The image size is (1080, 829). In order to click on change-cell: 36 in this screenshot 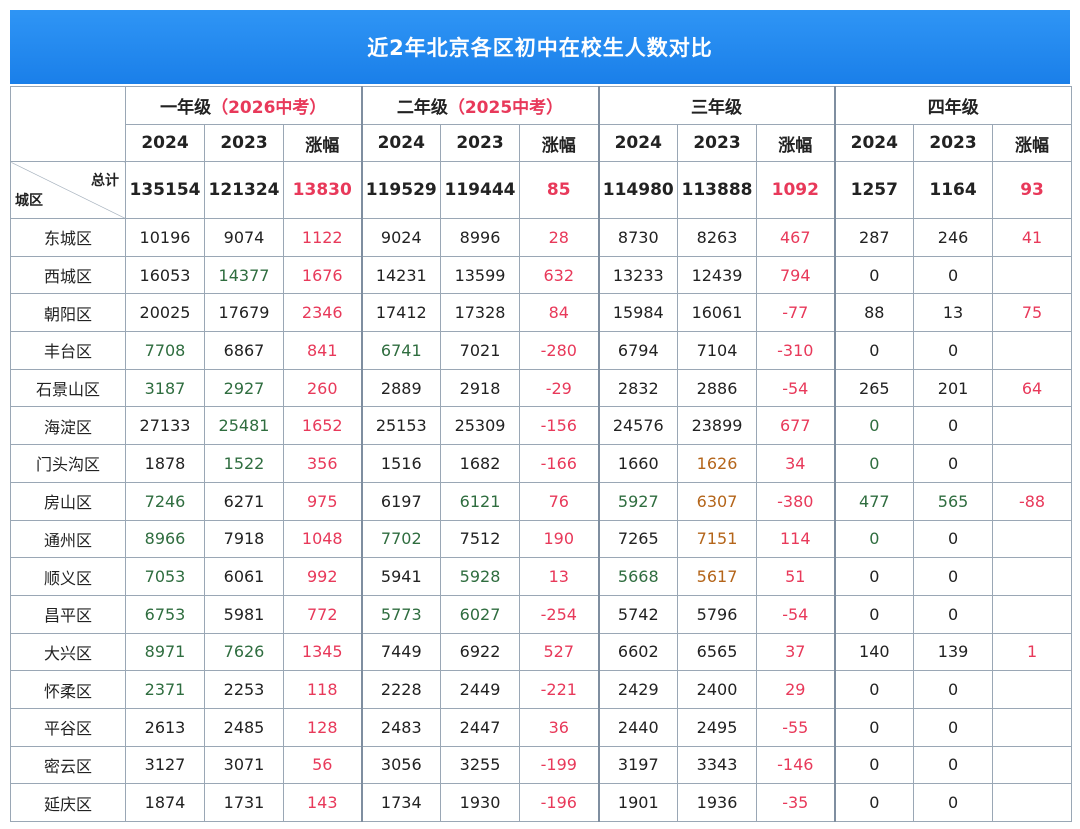, I will do `click(559, 727)`.